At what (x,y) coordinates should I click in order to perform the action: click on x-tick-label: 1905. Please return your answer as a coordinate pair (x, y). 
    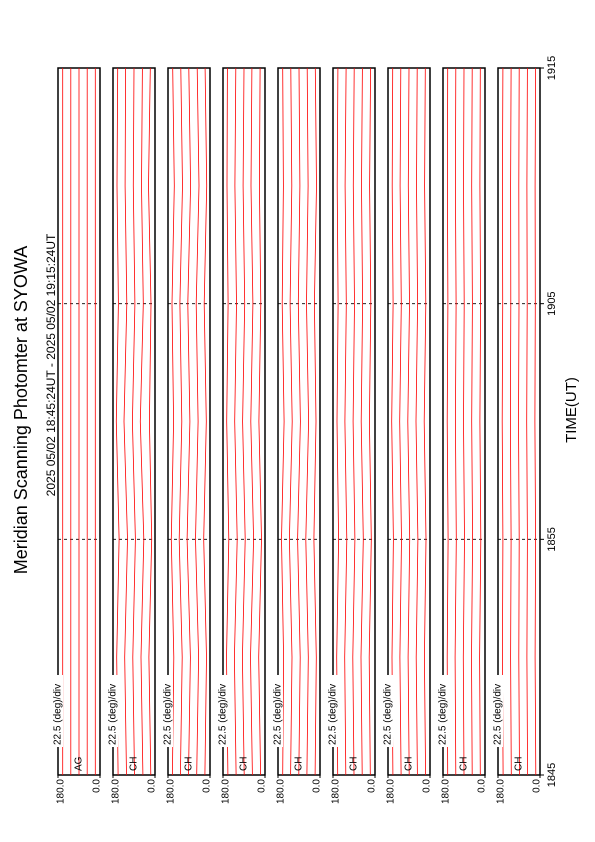
    Looking at the image, I should click on (552, 303).